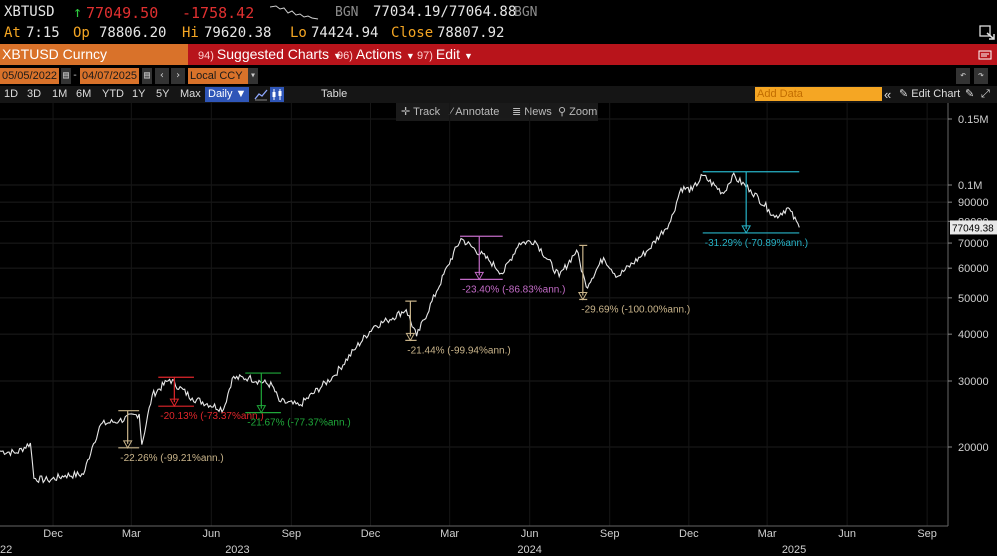 The height and width of the screenshot is (556, 997). I want to click on edit-menu: 97) Edit ▼, so click(445, 54).